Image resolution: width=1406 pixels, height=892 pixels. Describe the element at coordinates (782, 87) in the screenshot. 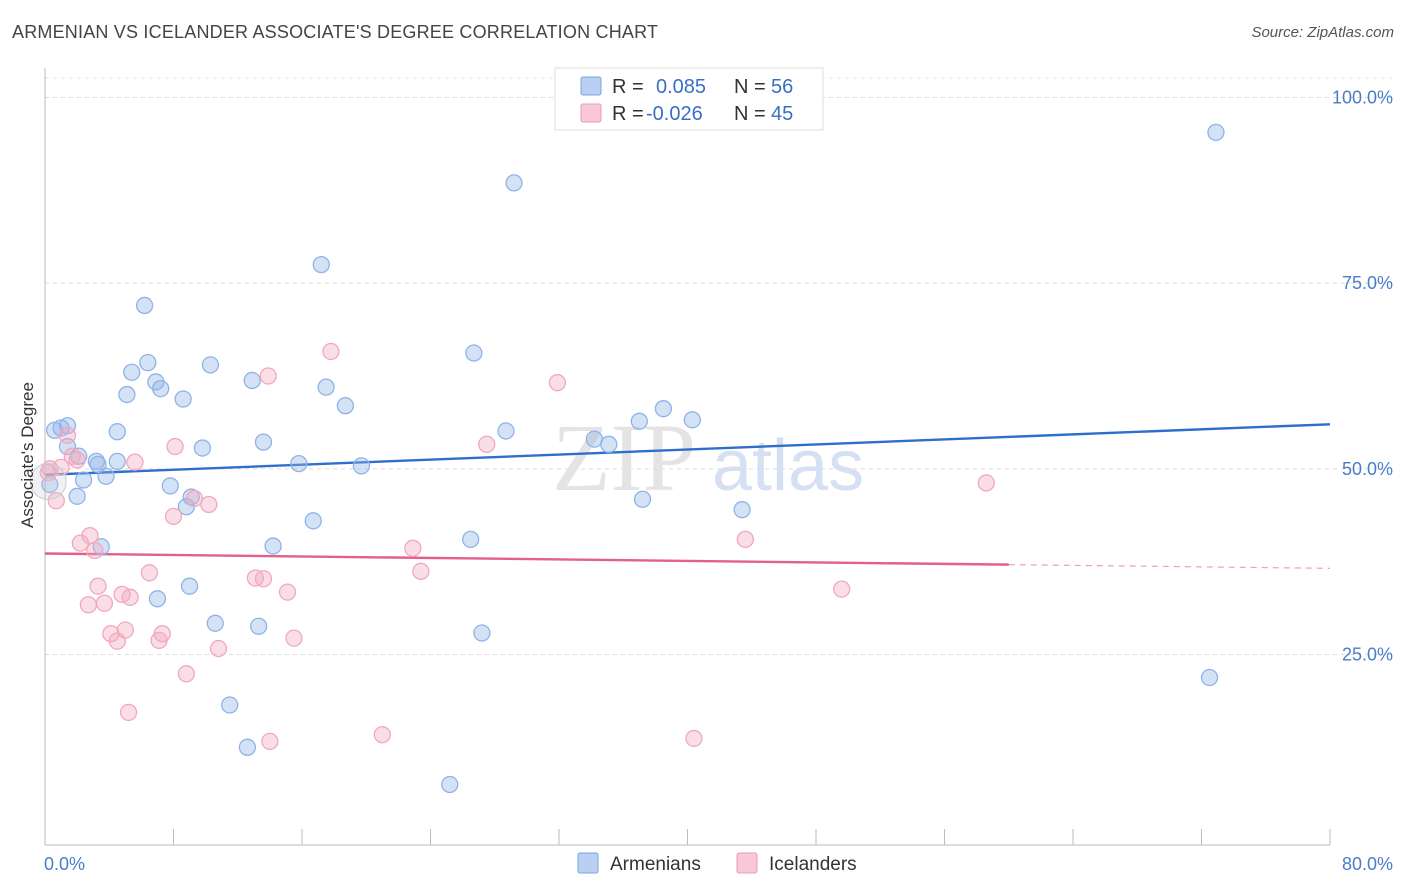

I see `legend-n-value-armenians: 56` at that location.